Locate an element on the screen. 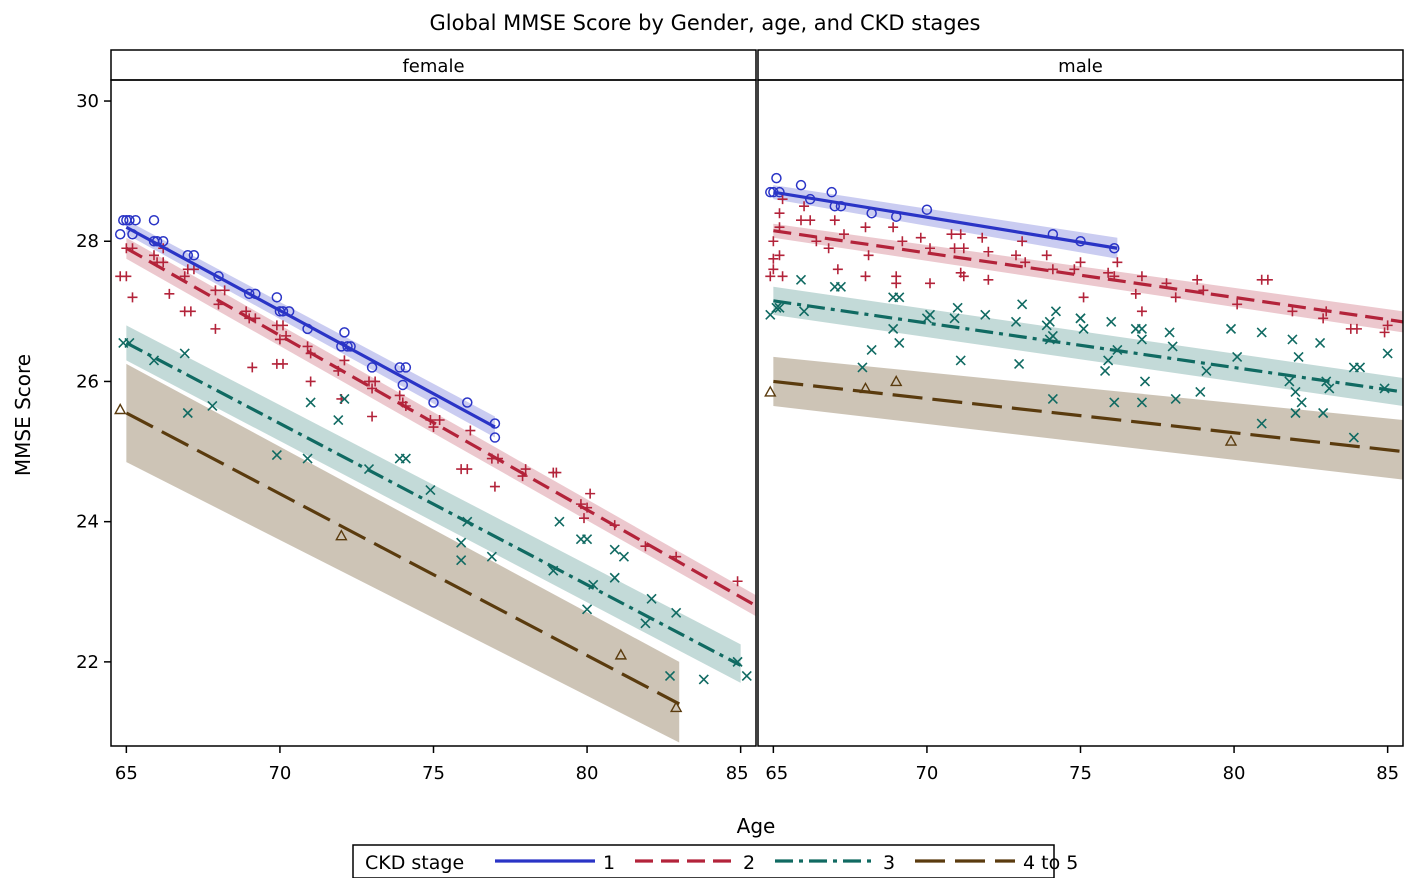 The width and height of the screenshot is (1410, 878). panel-label-female: female is located at coordinates (433, 66).